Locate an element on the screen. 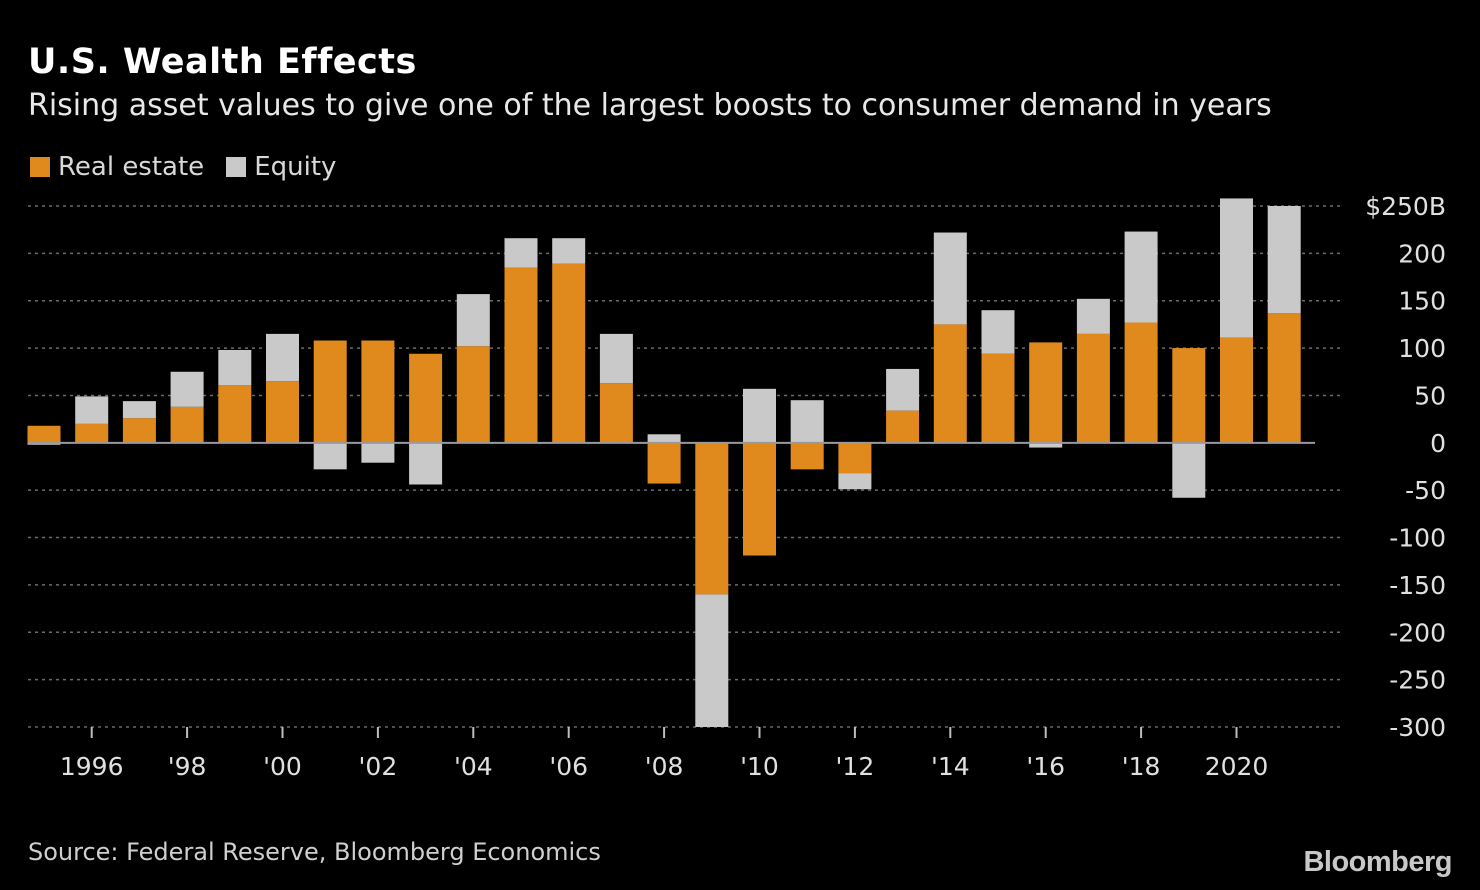  bar-real-estate-2007 is located at coordinates (616, 413).